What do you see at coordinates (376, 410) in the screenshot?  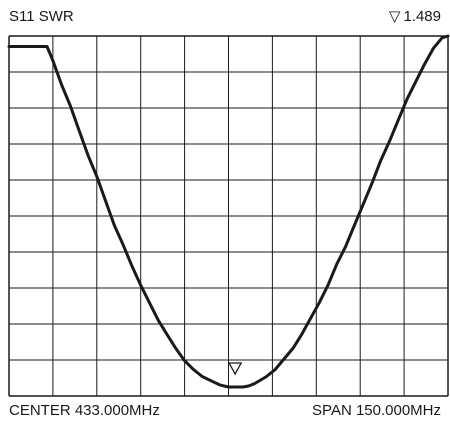 I see `span-frequency-label: SPAN 150.000MHz` at bounding box center [376, 410].